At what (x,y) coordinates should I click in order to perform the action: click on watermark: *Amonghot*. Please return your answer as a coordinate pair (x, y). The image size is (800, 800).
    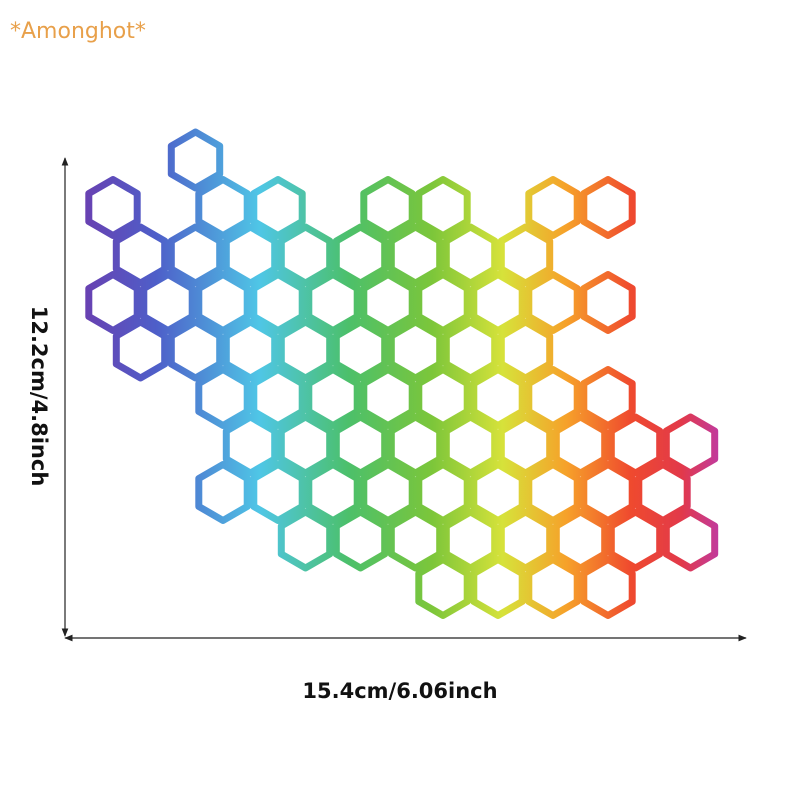
    Looking at the image, I should click on (78, 31).